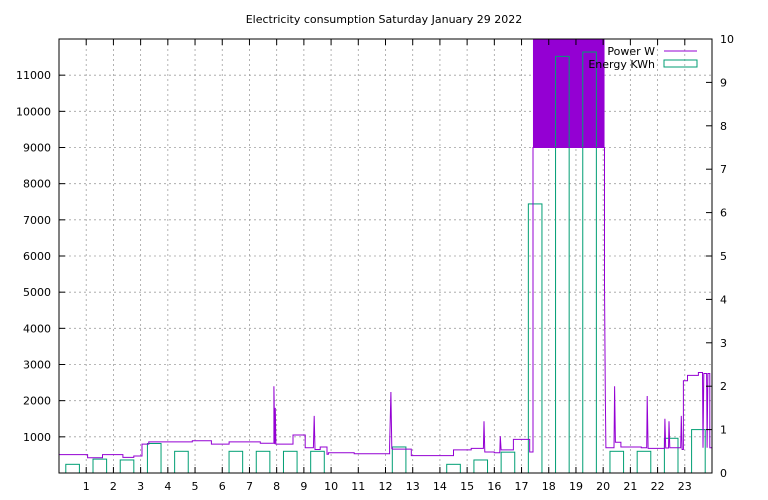 The width and height of the screenshot is (768, 500). What do you see at coordinates (37, 148) in the screenshot?
I see `y-tick-label: 9000` at bounding box center [37, 148].